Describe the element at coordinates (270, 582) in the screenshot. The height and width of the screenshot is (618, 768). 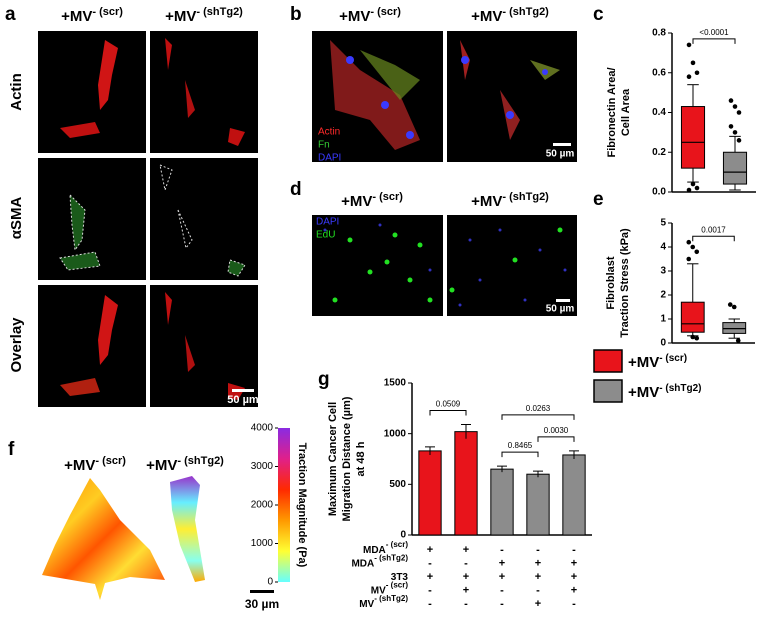
I see `colorbar-tick-label: 0` at that location.